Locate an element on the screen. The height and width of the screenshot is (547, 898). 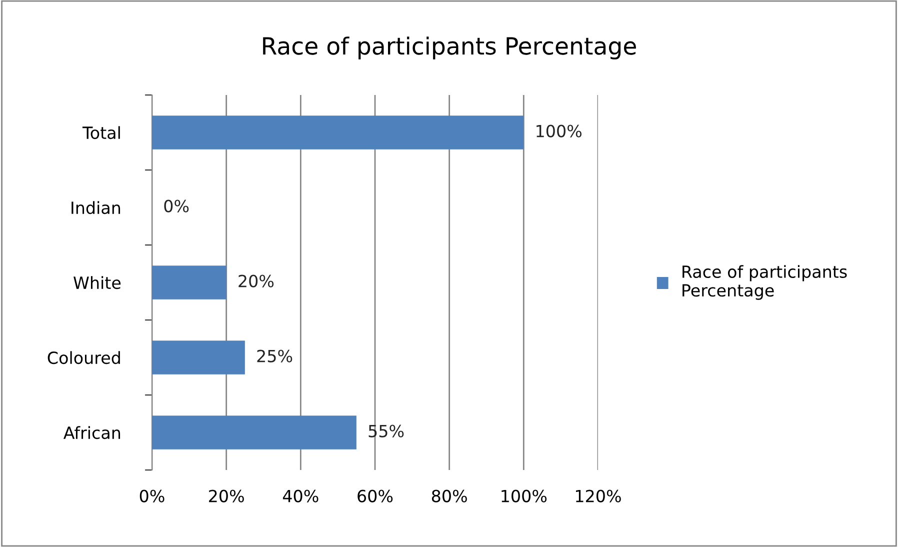
y-tick-label: Indian is located at coordinates (96, 207).